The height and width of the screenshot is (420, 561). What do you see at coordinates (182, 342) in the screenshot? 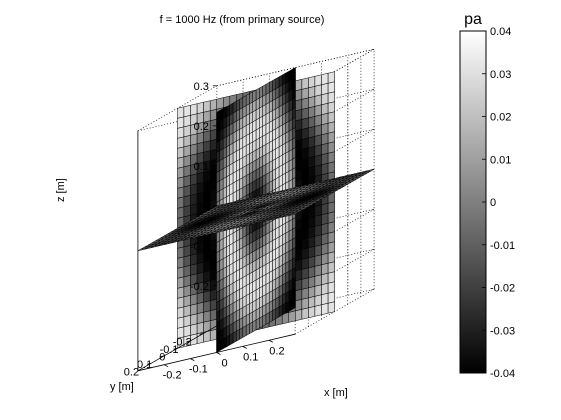
I see `y-tick-label: -0.2` at bounding box center [182, 342].